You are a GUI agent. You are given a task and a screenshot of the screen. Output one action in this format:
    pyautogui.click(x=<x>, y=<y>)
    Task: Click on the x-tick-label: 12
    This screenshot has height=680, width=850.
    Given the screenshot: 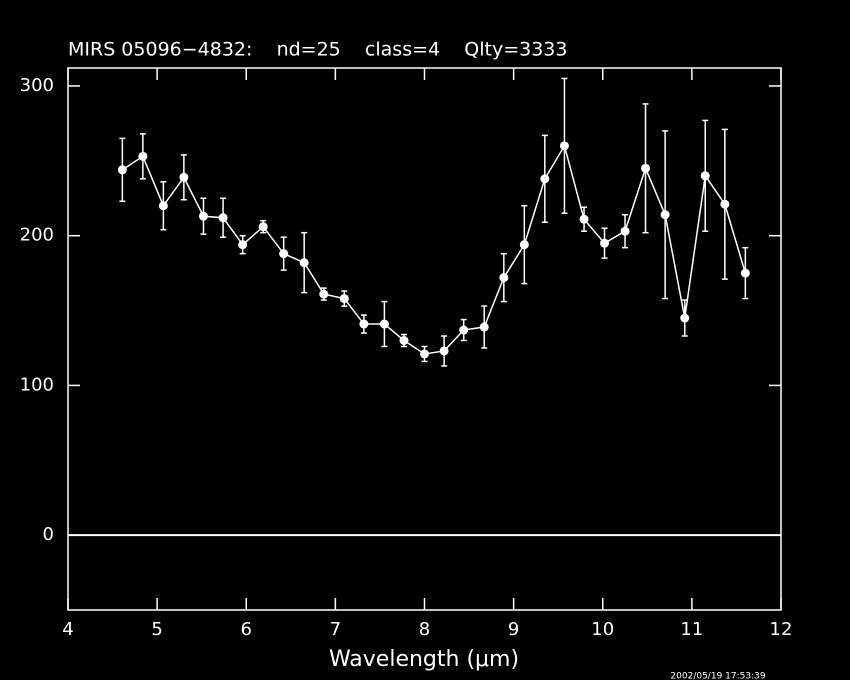 What is the action you would take?
    pyautogui.click(x=781, y=629)
    